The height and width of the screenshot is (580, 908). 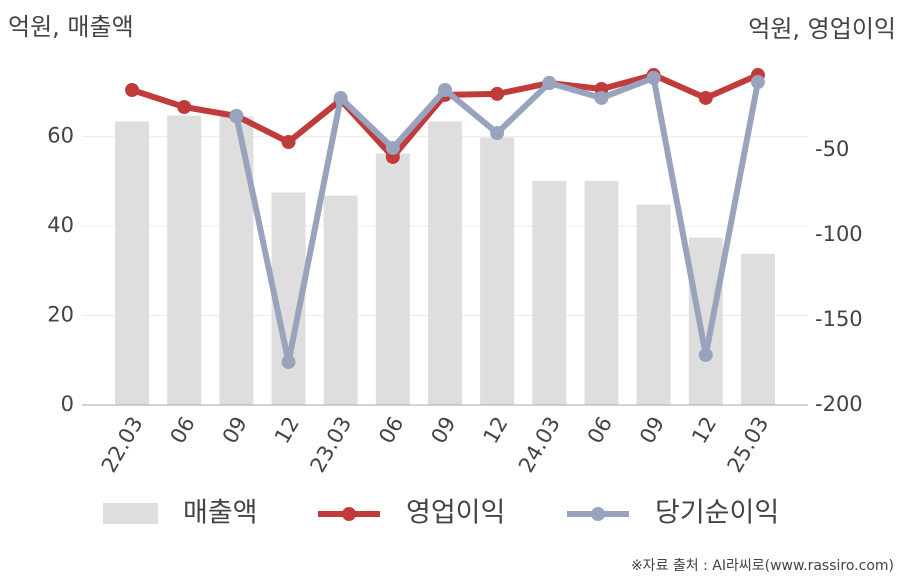 I want to click on y-axis-label: 억원, 매출액, so click(x=71, y=27).